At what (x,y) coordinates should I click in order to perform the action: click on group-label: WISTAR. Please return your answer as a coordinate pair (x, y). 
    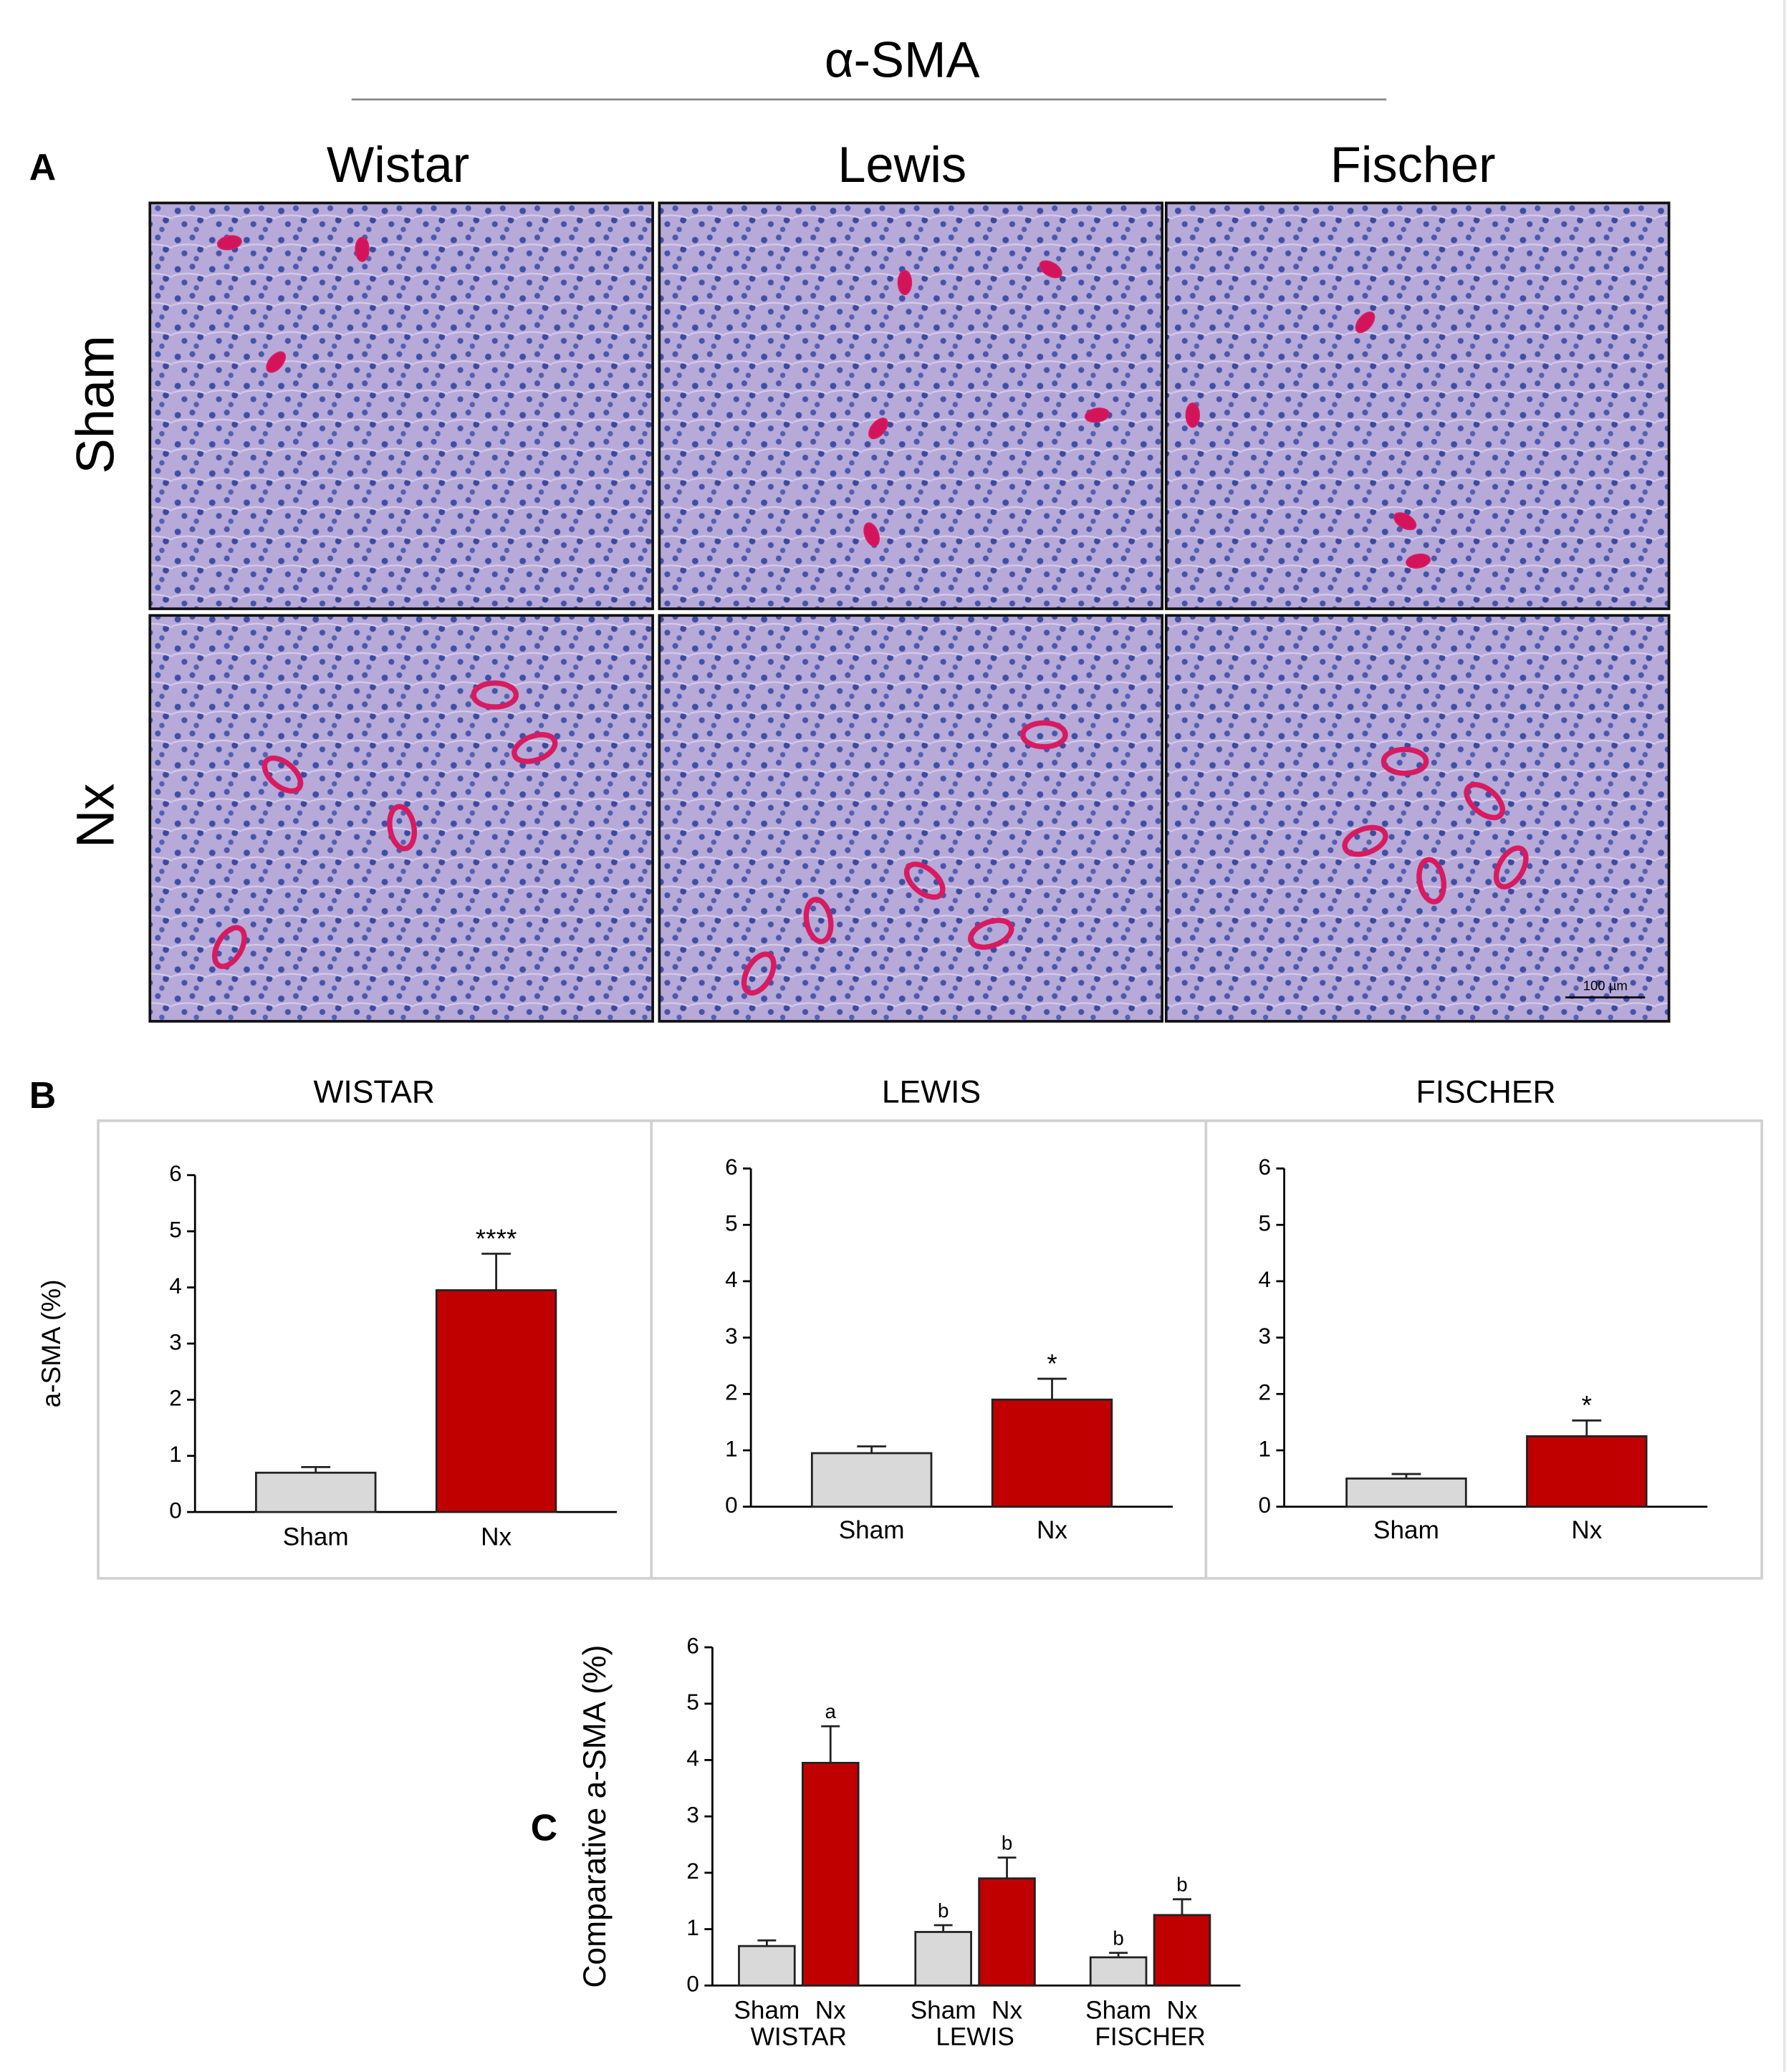
    Looking at the image, I should click on (799, 2037).